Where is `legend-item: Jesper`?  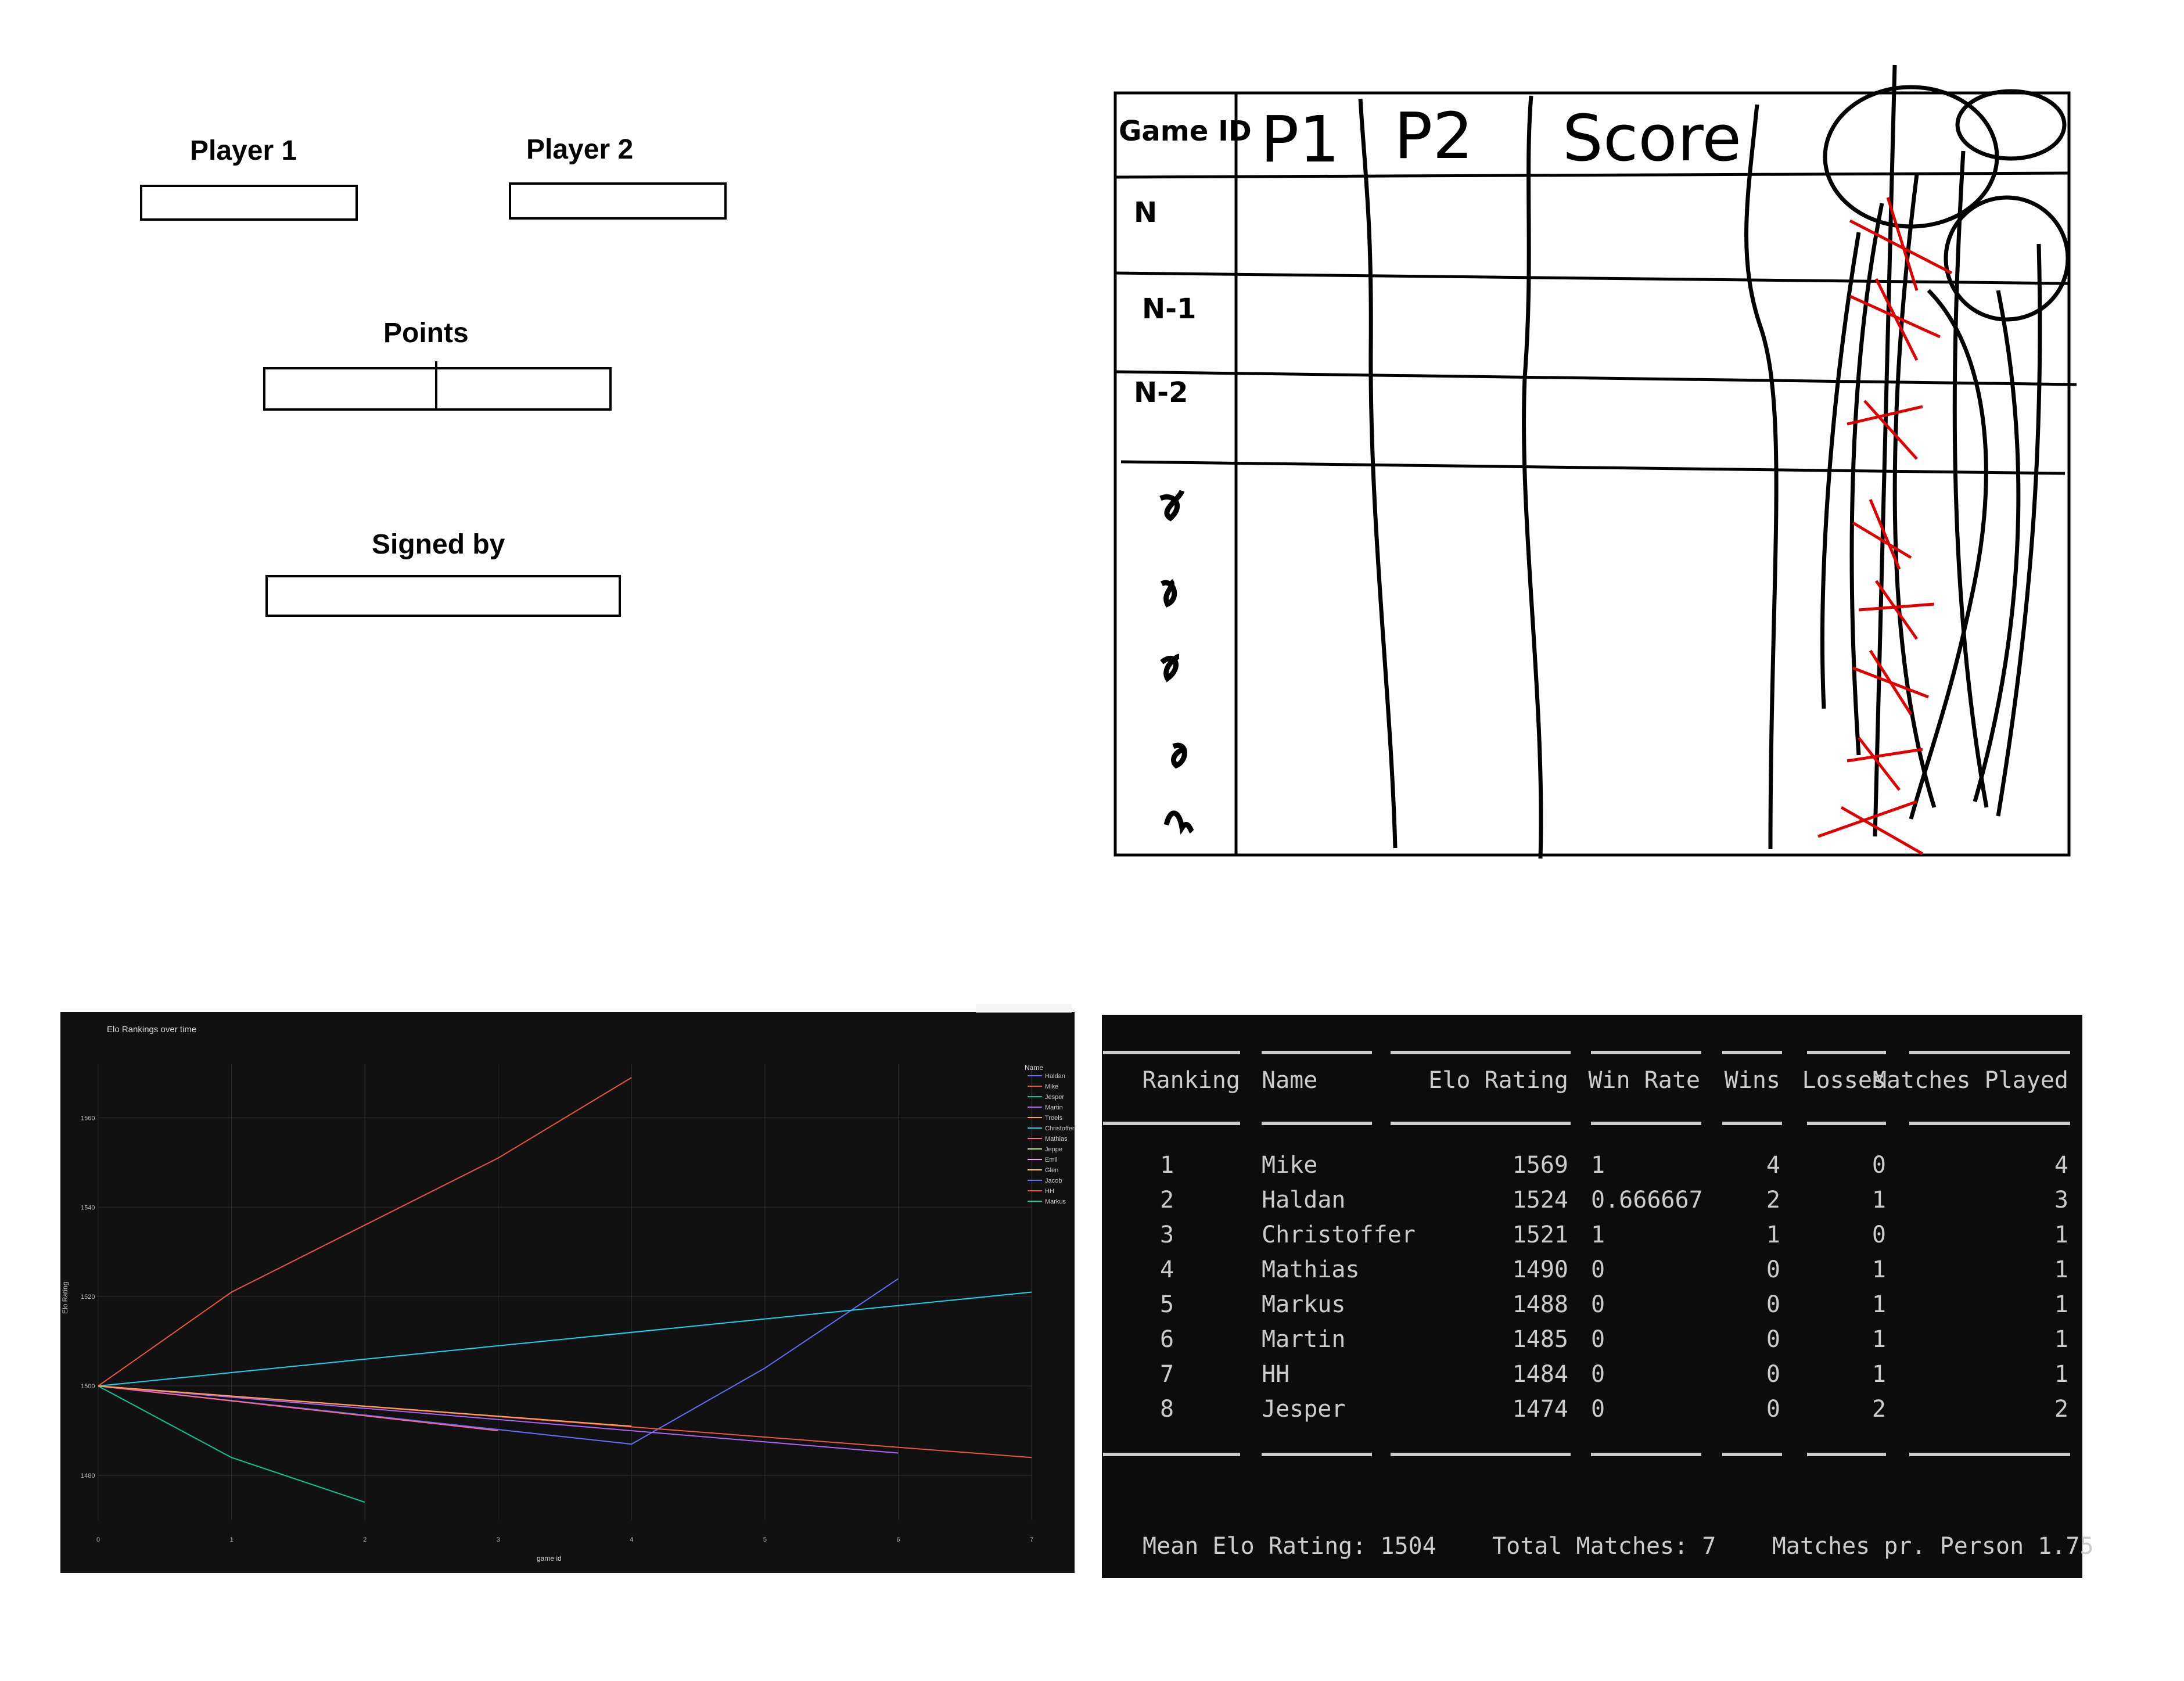
legend-item: Jesper is located at coordinates (1046, 1097).